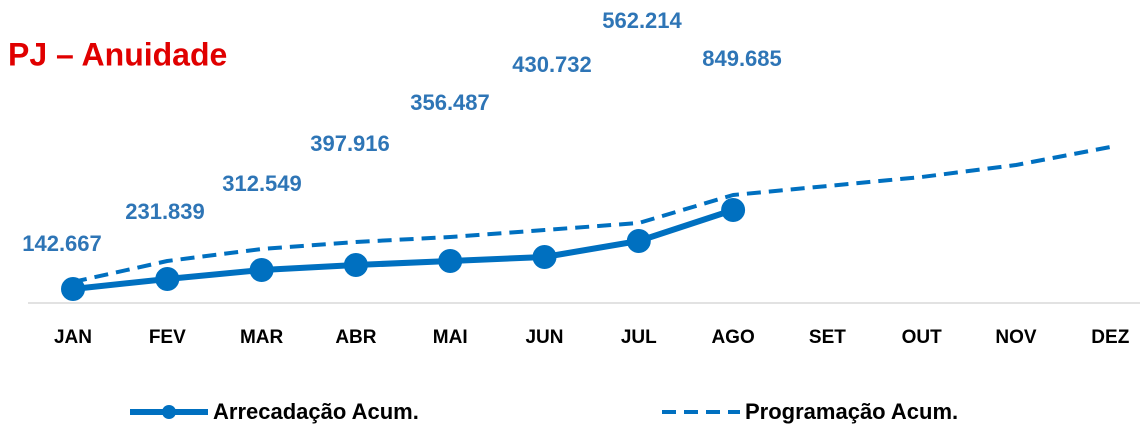 Image resolution: width=1143 pixels, height=433 pixels. I want to click on series-line, so click(403, 249).